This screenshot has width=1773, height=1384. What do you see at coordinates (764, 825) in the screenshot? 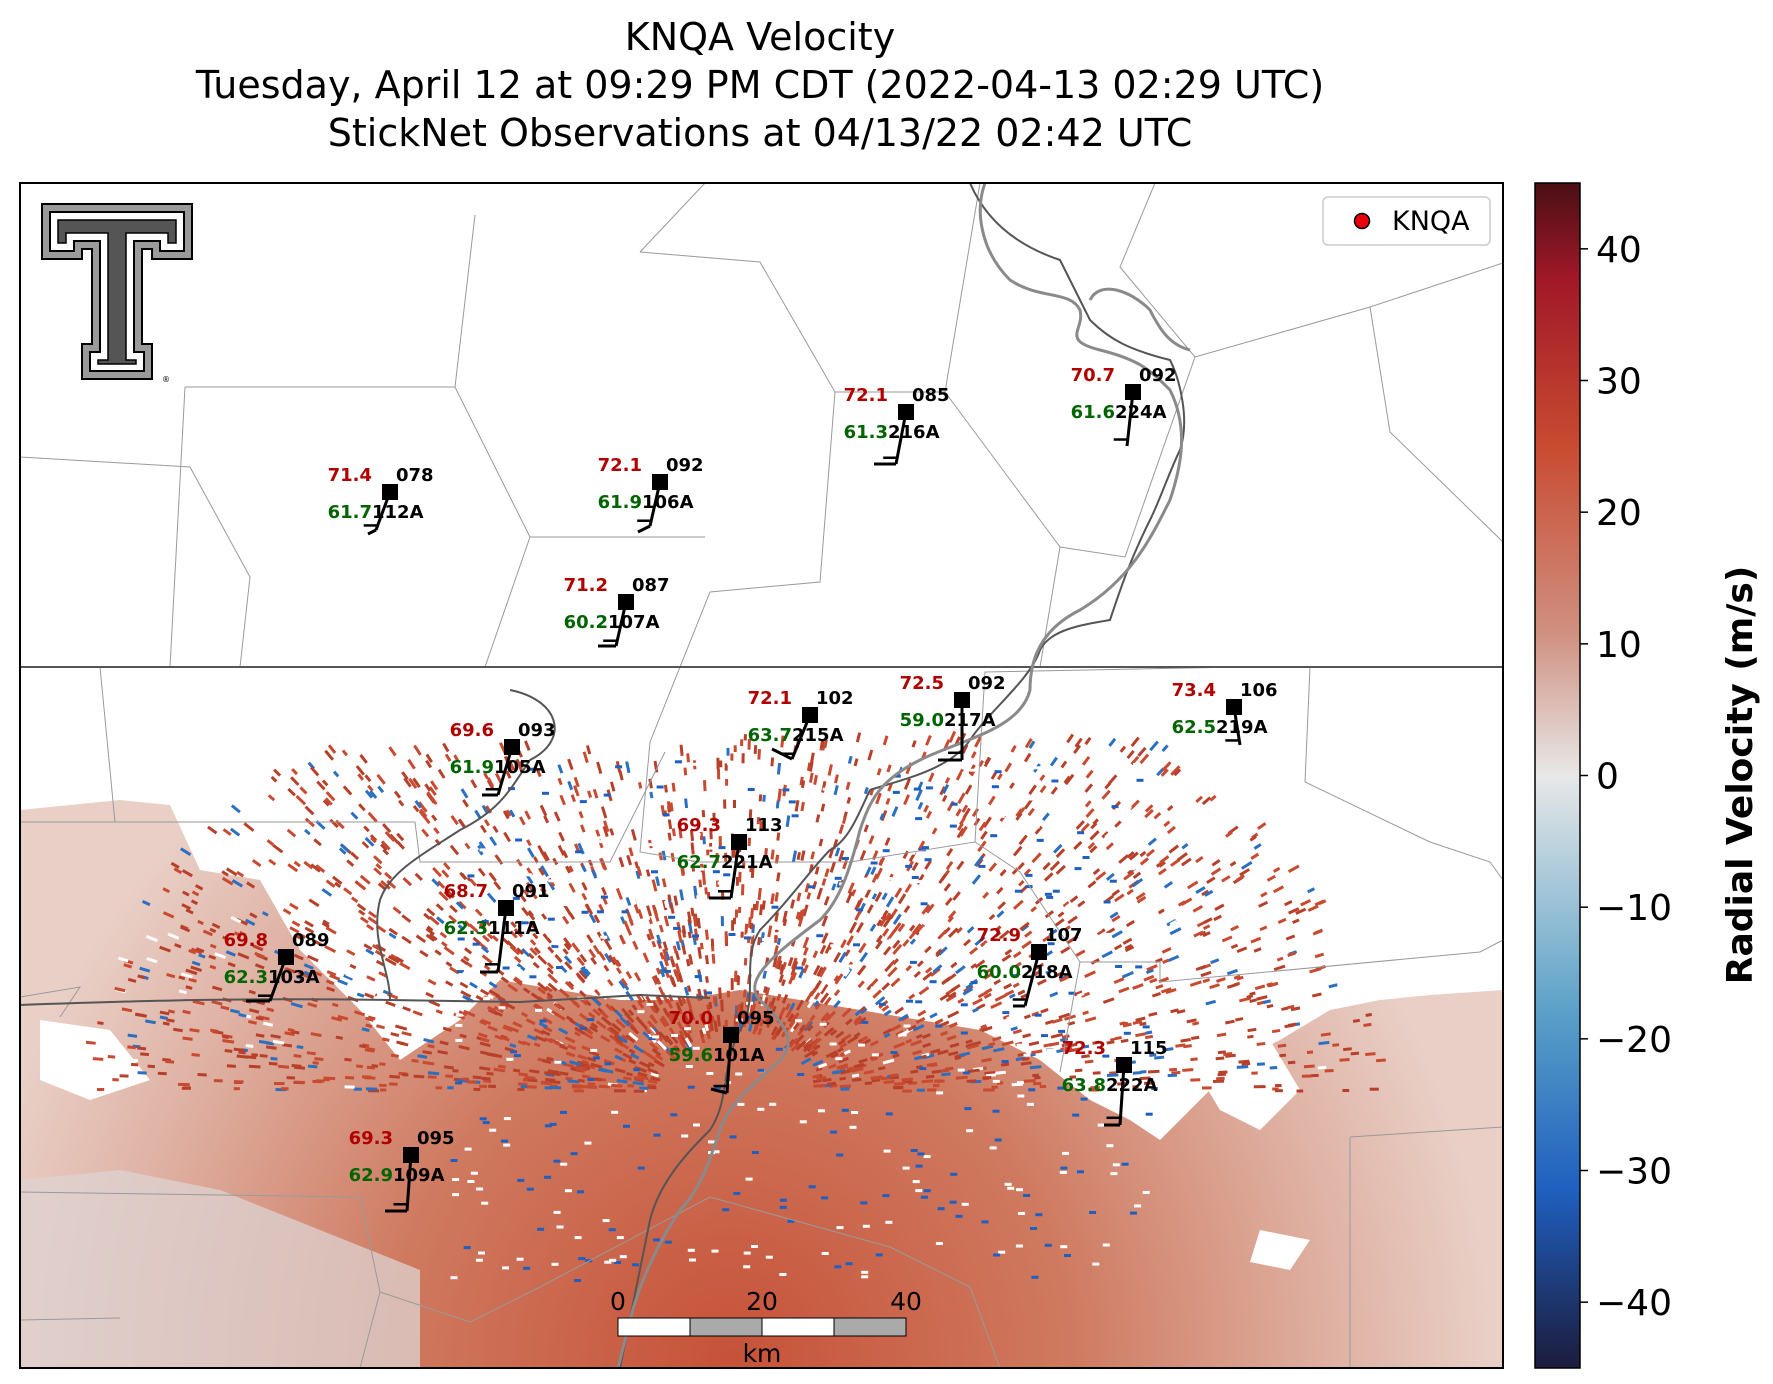
I see `station-wind-direction: 113` at bounding box center [764, 825].